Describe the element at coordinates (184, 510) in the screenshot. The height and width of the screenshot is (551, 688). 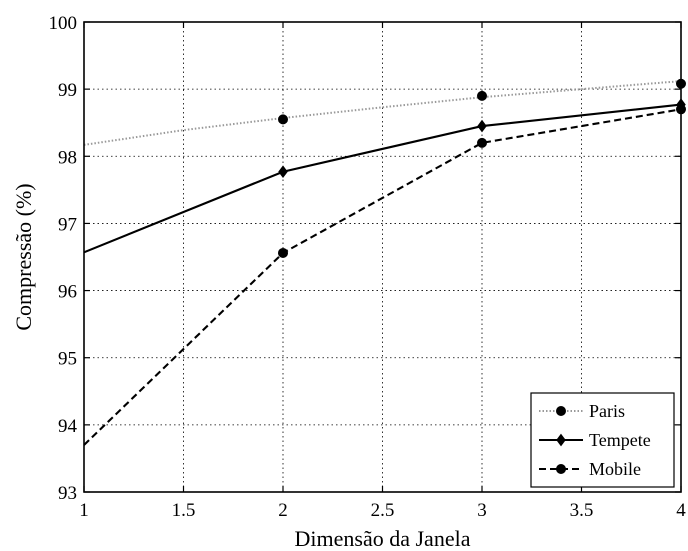
I see `x-tick-label: 1.5` at that location.